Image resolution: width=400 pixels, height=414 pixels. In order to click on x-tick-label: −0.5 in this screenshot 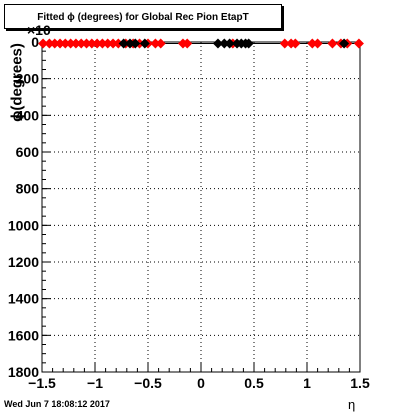, I will do `click(148, 383)`.